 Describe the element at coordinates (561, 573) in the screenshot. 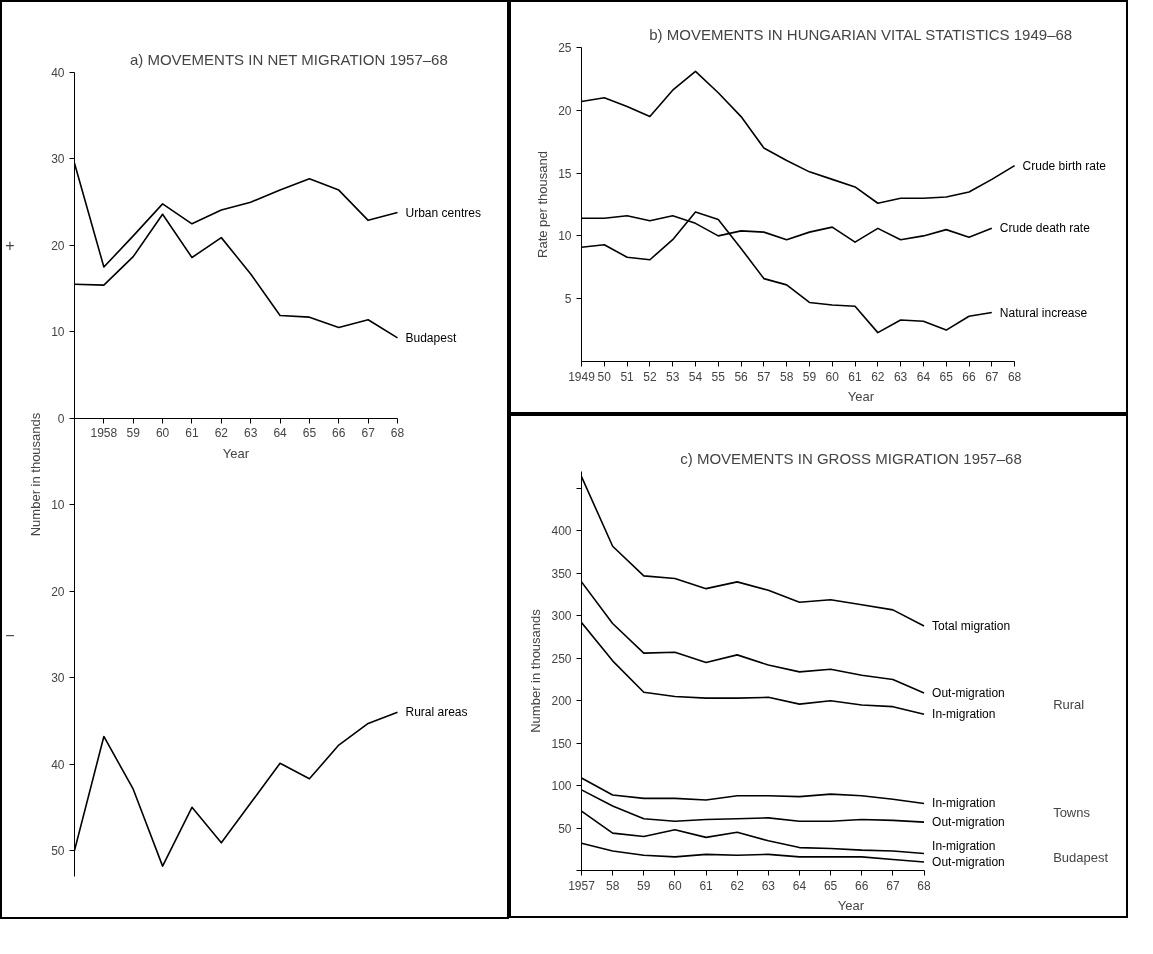

I see `y-tick-label: 350` at that location.